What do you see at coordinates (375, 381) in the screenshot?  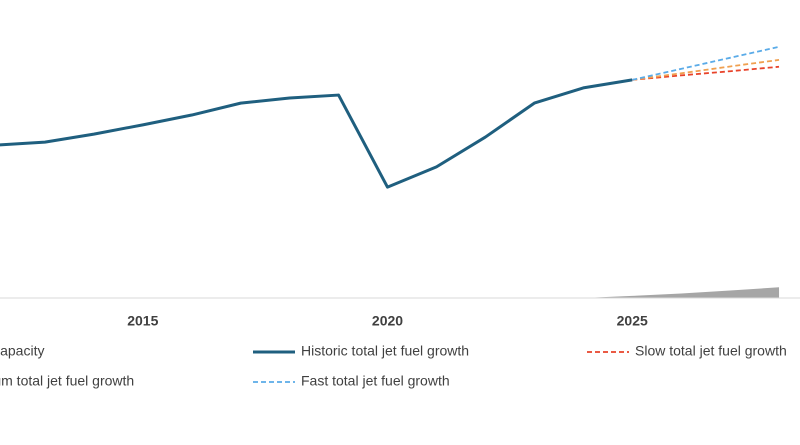 I see `legend-label: Fast total jet fuel growth` at bounding box center [375, 381].